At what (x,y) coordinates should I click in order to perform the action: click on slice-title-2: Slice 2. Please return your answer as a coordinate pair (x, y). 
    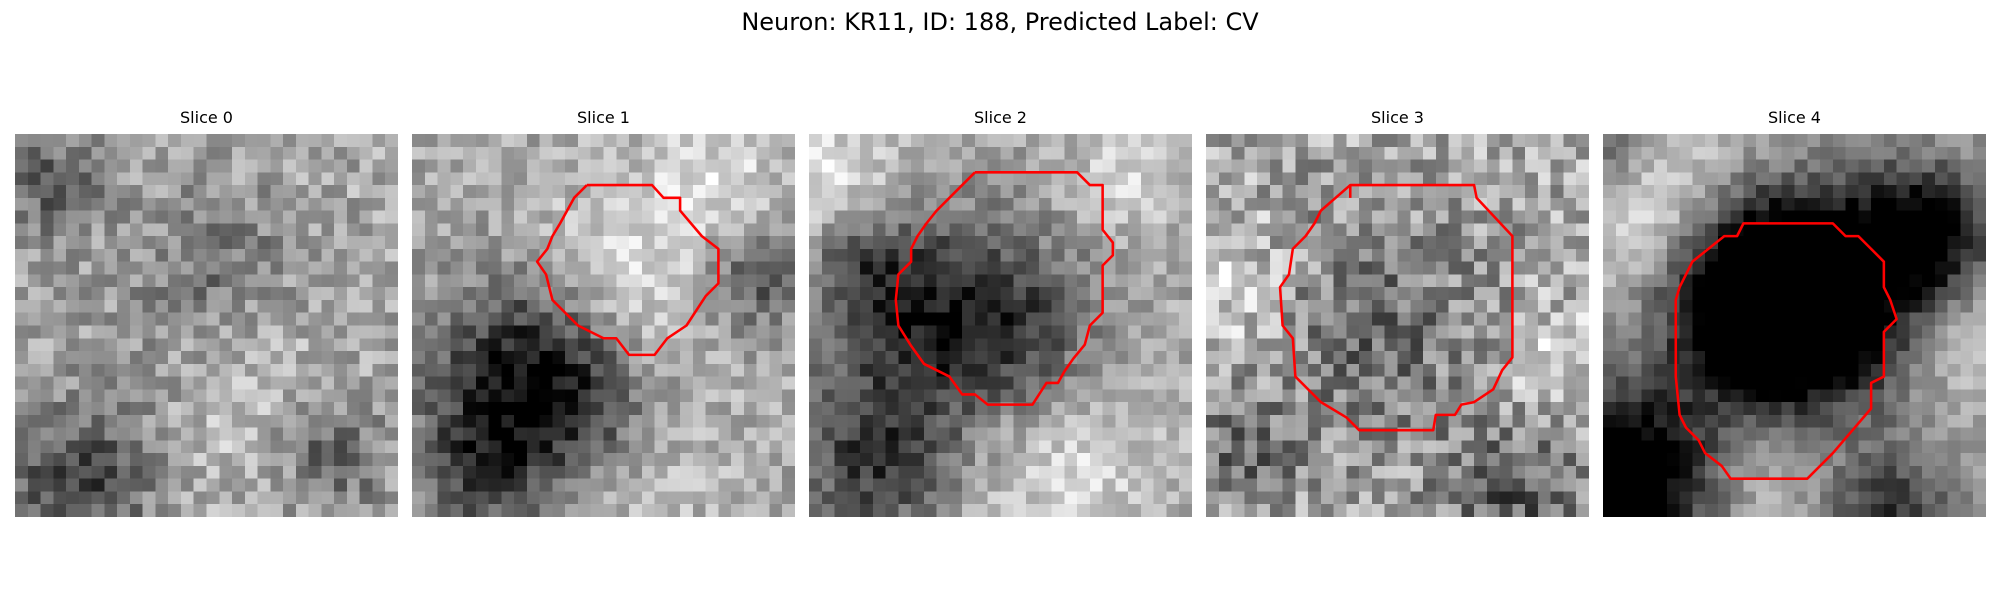
    Looking at the image, I should click on (1000, 117).